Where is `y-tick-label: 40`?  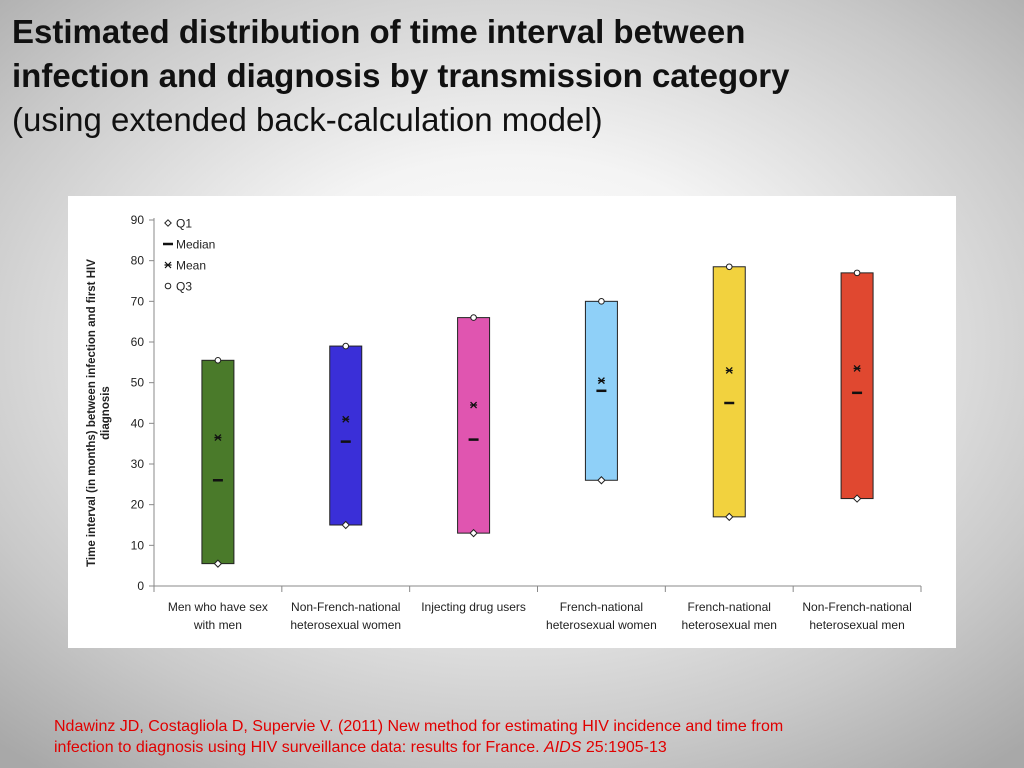 y-tick-label: 40 is located at coordinates (138, 423).